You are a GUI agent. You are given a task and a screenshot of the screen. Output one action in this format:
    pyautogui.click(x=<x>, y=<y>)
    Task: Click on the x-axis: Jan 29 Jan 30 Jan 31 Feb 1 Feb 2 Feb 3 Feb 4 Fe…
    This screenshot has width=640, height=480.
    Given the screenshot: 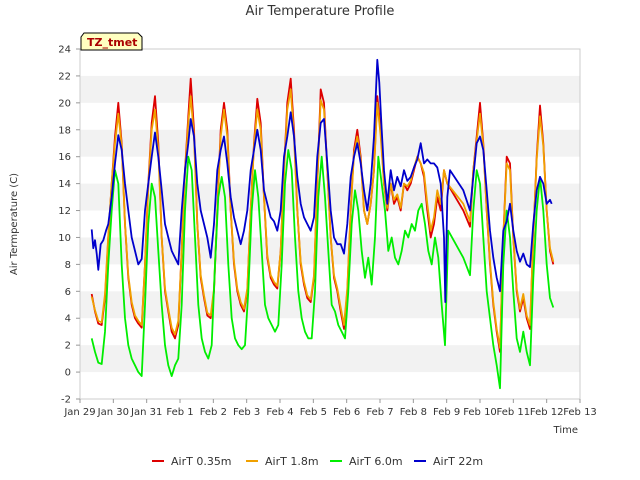 What is the action you would take?
    pyautogui.click(x=330, y=408)
    